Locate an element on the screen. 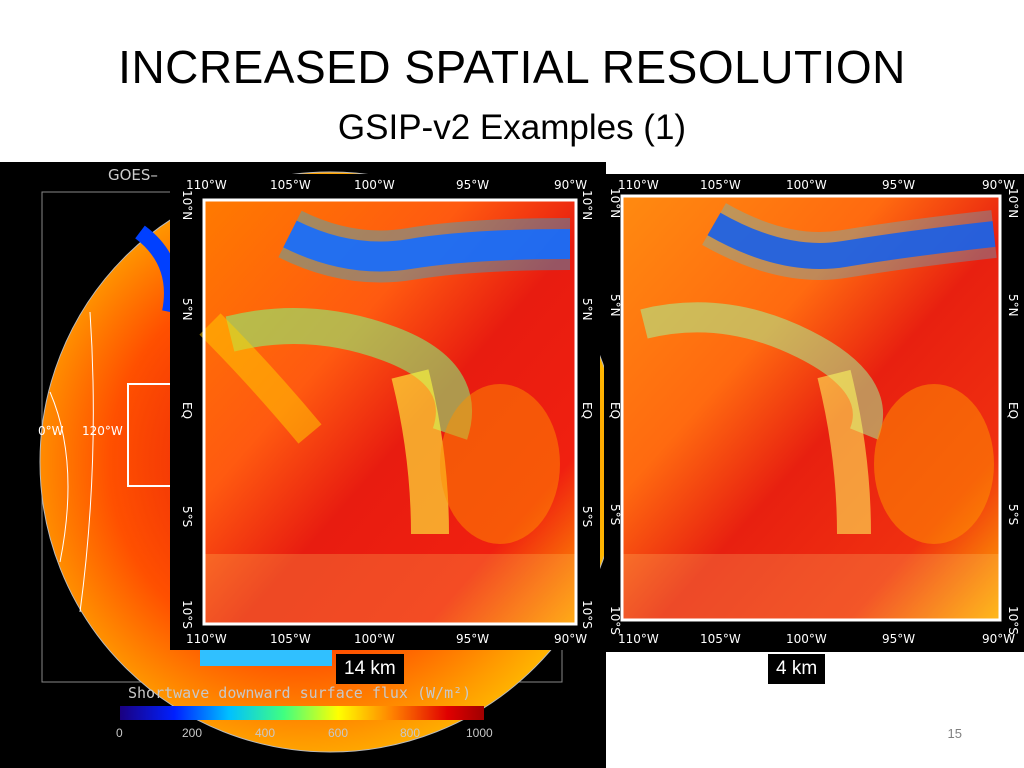  lat-left-10n: 10°N is located at coordinates (187, 205).